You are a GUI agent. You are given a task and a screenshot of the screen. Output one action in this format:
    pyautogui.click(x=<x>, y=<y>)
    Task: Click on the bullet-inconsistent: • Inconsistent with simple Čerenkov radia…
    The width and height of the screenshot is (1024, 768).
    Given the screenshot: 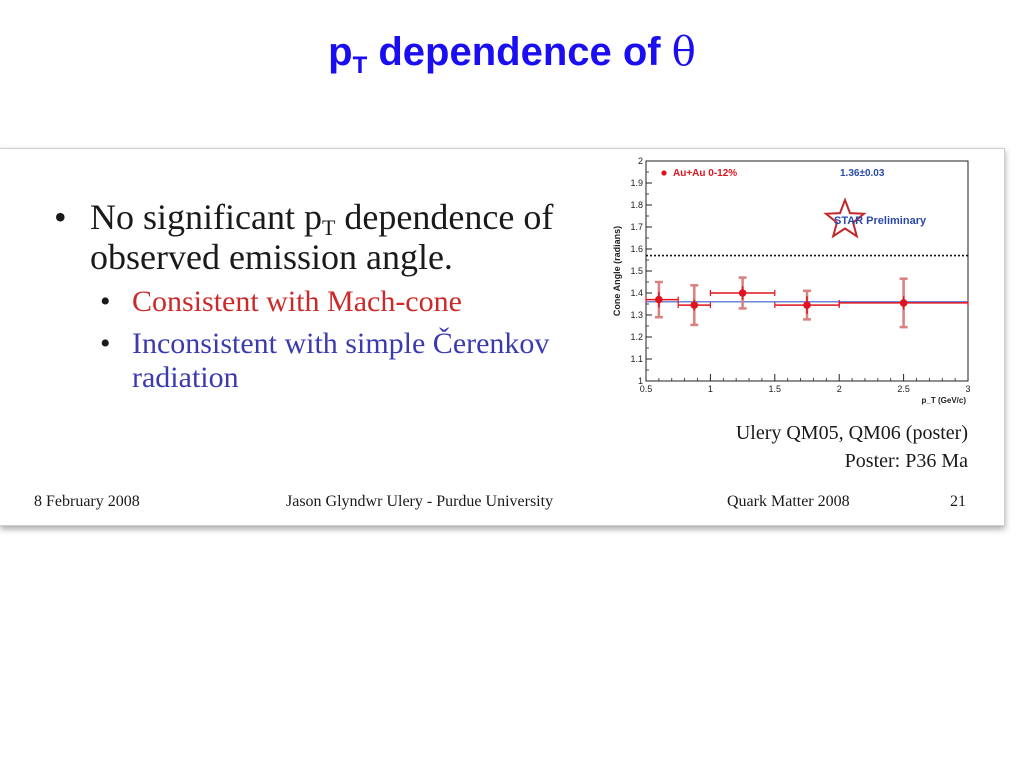 What is the action you would take?
    pyautogui.click(x=325, y=360)
    